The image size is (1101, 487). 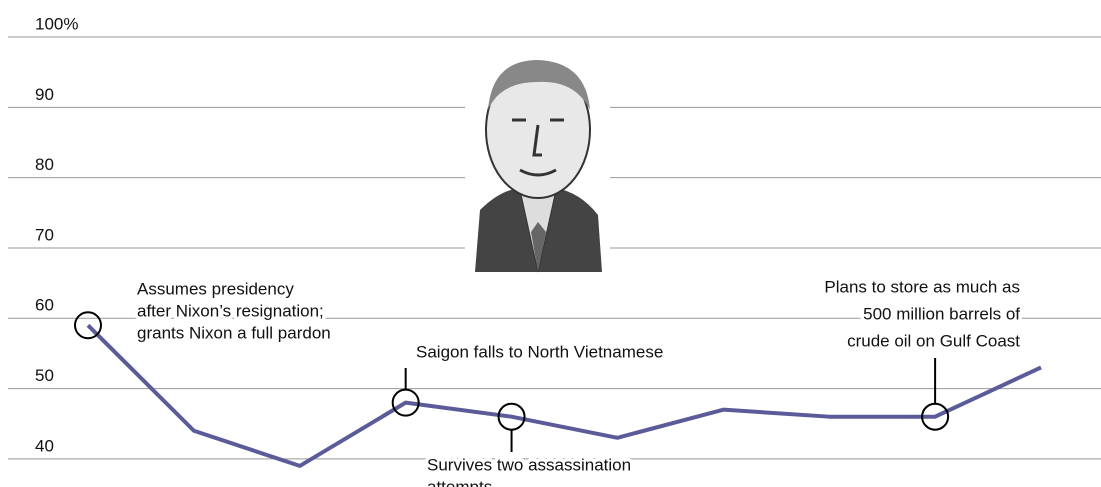 I want to click on portrait-features, so click(x=538, y=147).